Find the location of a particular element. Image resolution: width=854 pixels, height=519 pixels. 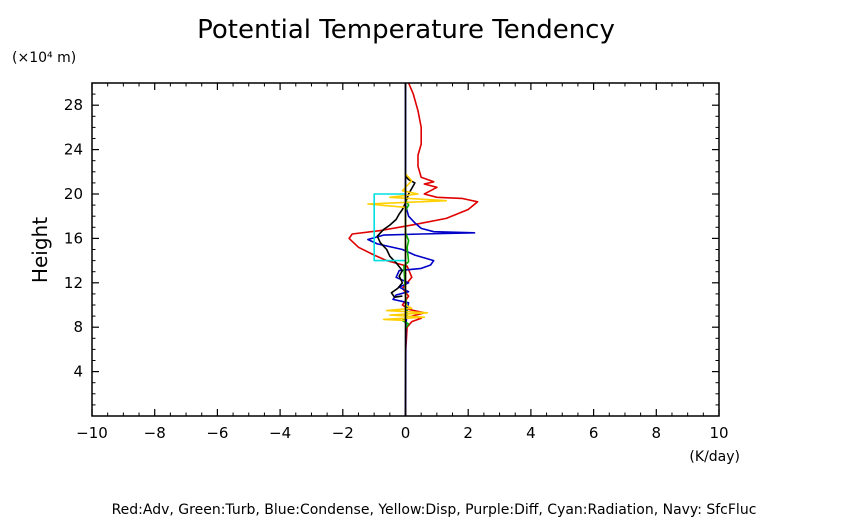

x-tick-label: 4 is located at coordinates (531, 433).